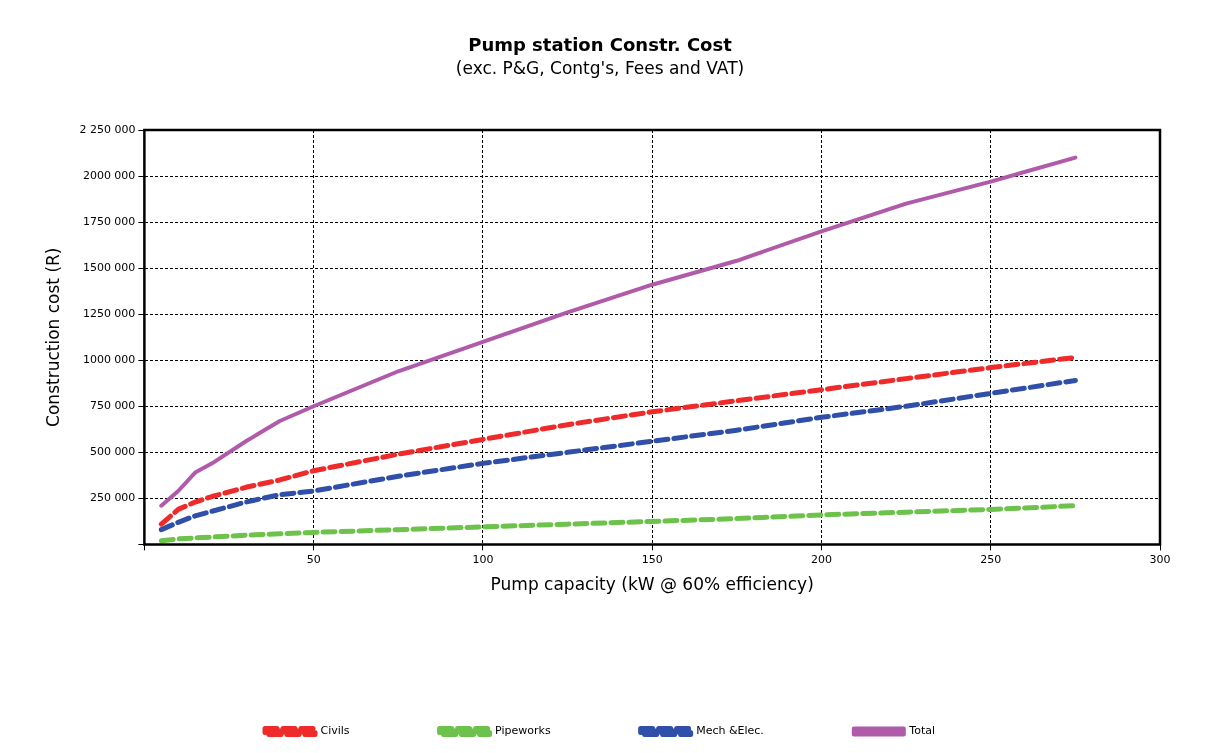 The height and width of the screenshot is (753, 1205). What do you see at coordinates (1160, 559) in the screenshot?
I see `x-tick-label: 300` at bounding box center [1160, 559].